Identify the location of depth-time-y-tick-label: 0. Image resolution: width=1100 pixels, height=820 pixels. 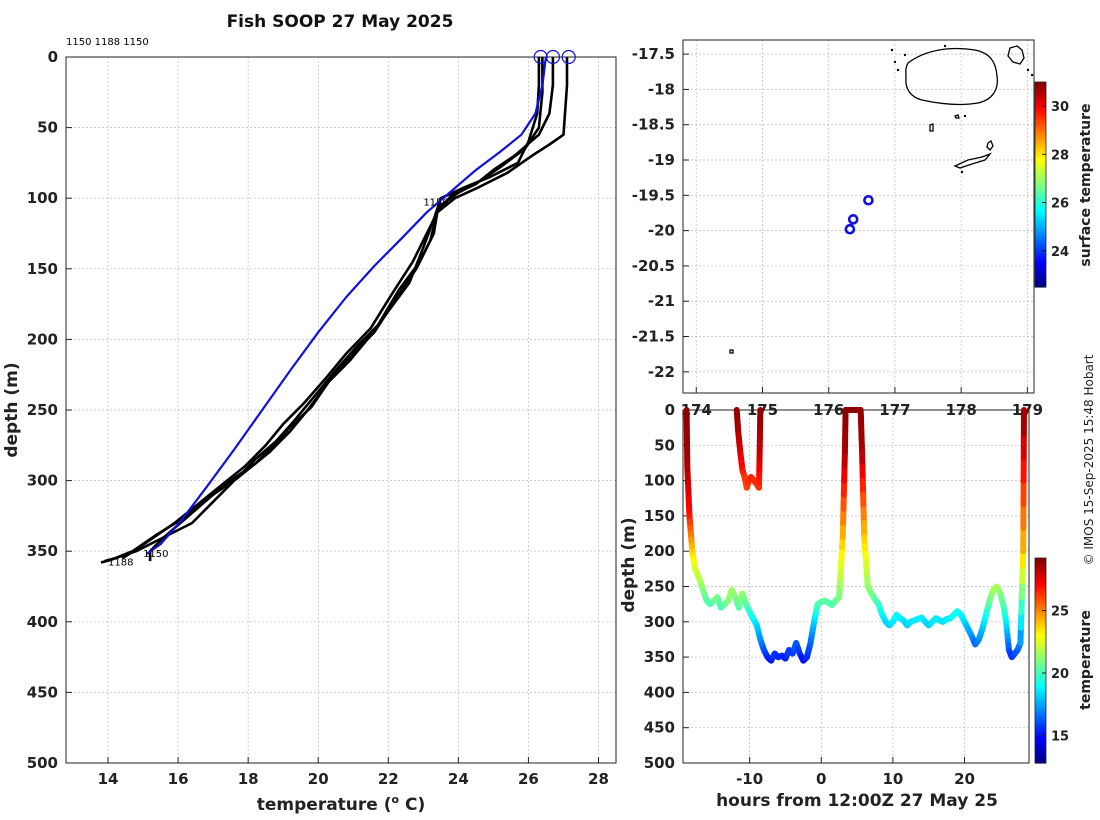
(670, 410).